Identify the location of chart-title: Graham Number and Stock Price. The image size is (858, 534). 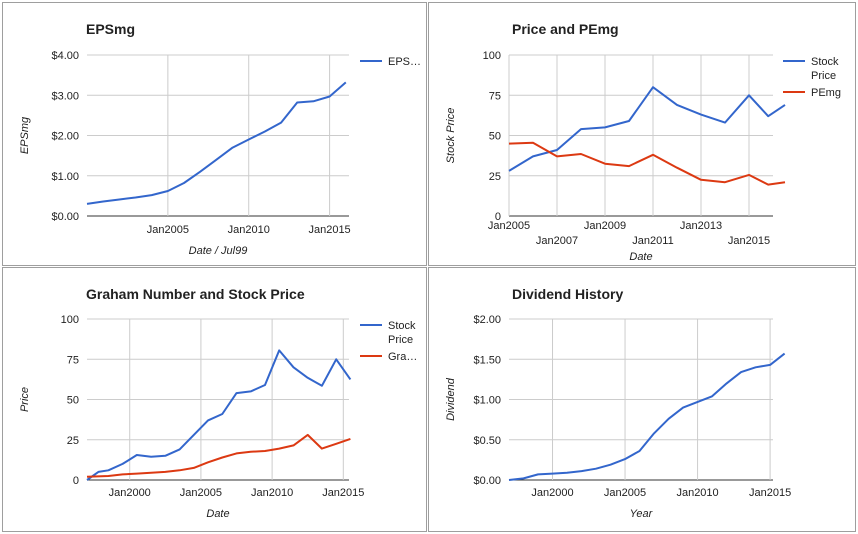
(195, 294).